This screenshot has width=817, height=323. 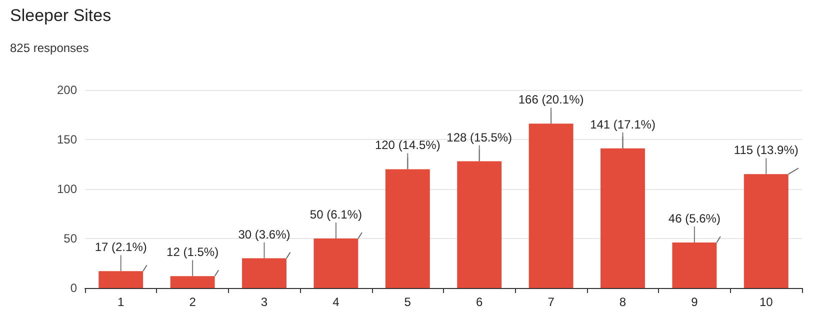 I want to click on x-tick-label: 7, so click(x=551, y=302).